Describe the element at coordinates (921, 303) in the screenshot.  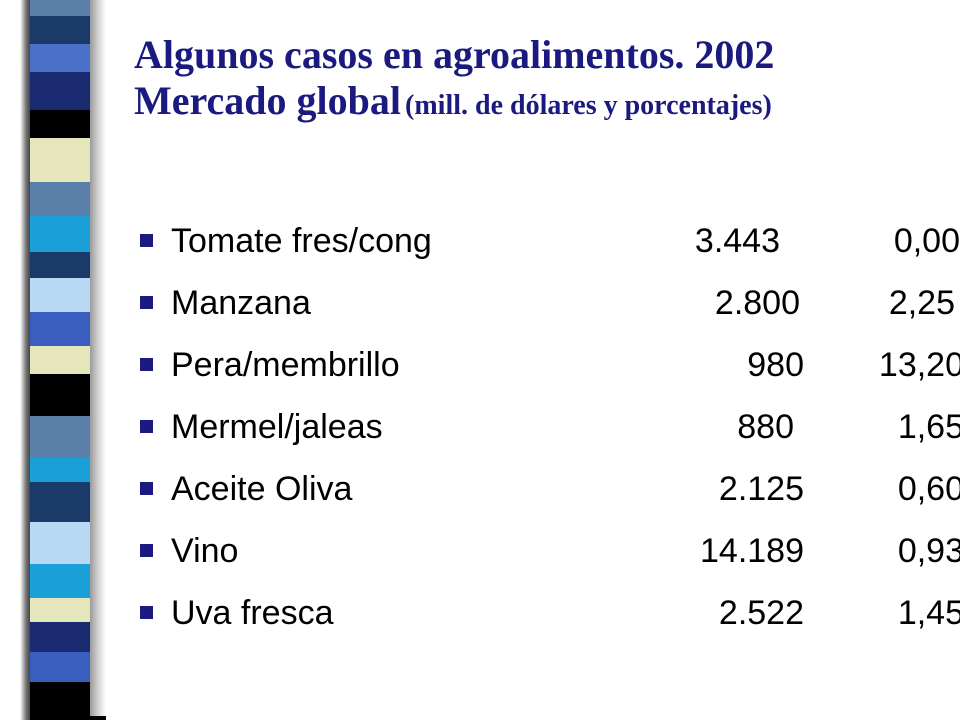
I see `percentage: 2,25` at that location.